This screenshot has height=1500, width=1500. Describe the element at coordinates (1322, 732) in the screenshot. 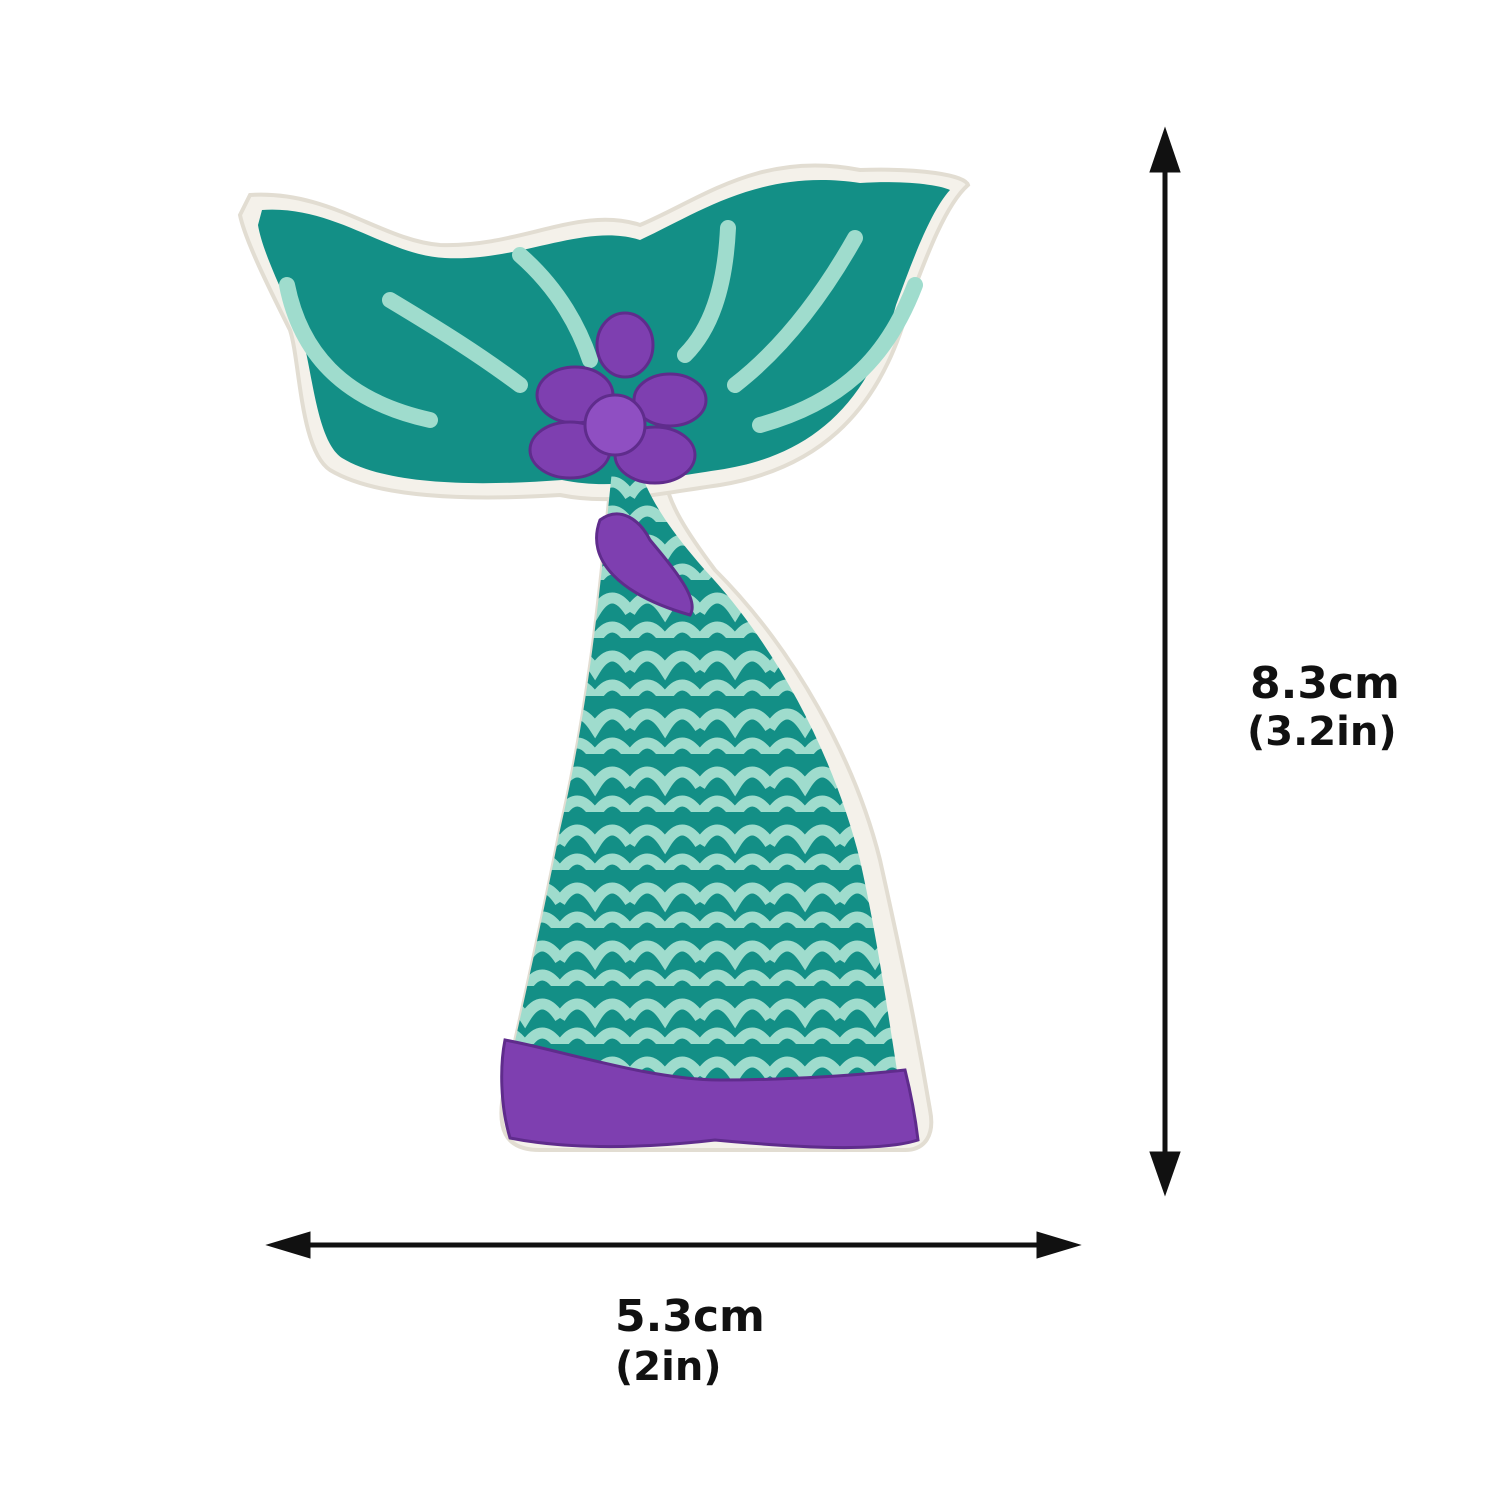

I see `height-in-label: (3.2in)` at that location.